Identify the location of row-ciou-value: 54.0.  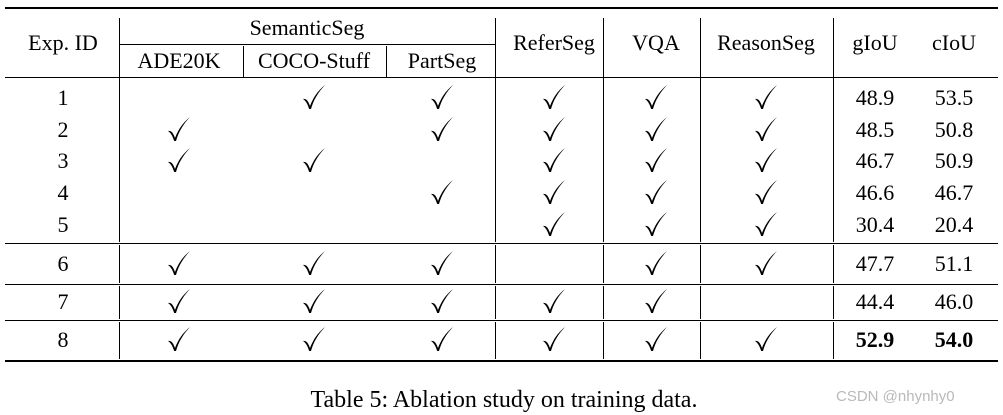
(954, 339).